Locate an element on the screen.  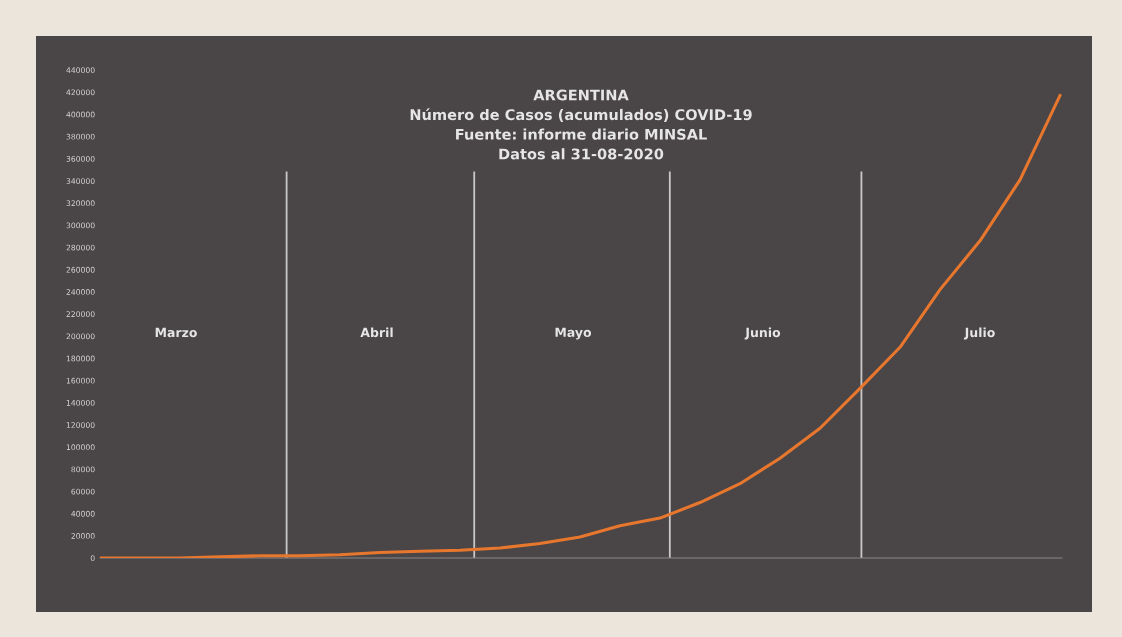
annotation: Mayo is located at coordinates (573, 333).